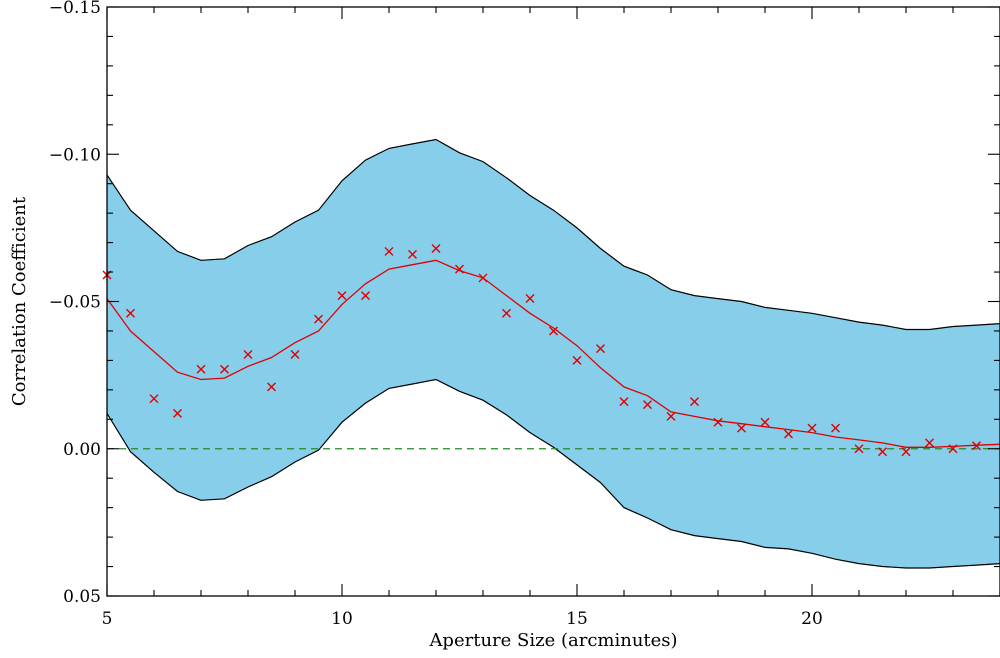  I want to click on y-tick-label: −0.05, so click(75, 303).